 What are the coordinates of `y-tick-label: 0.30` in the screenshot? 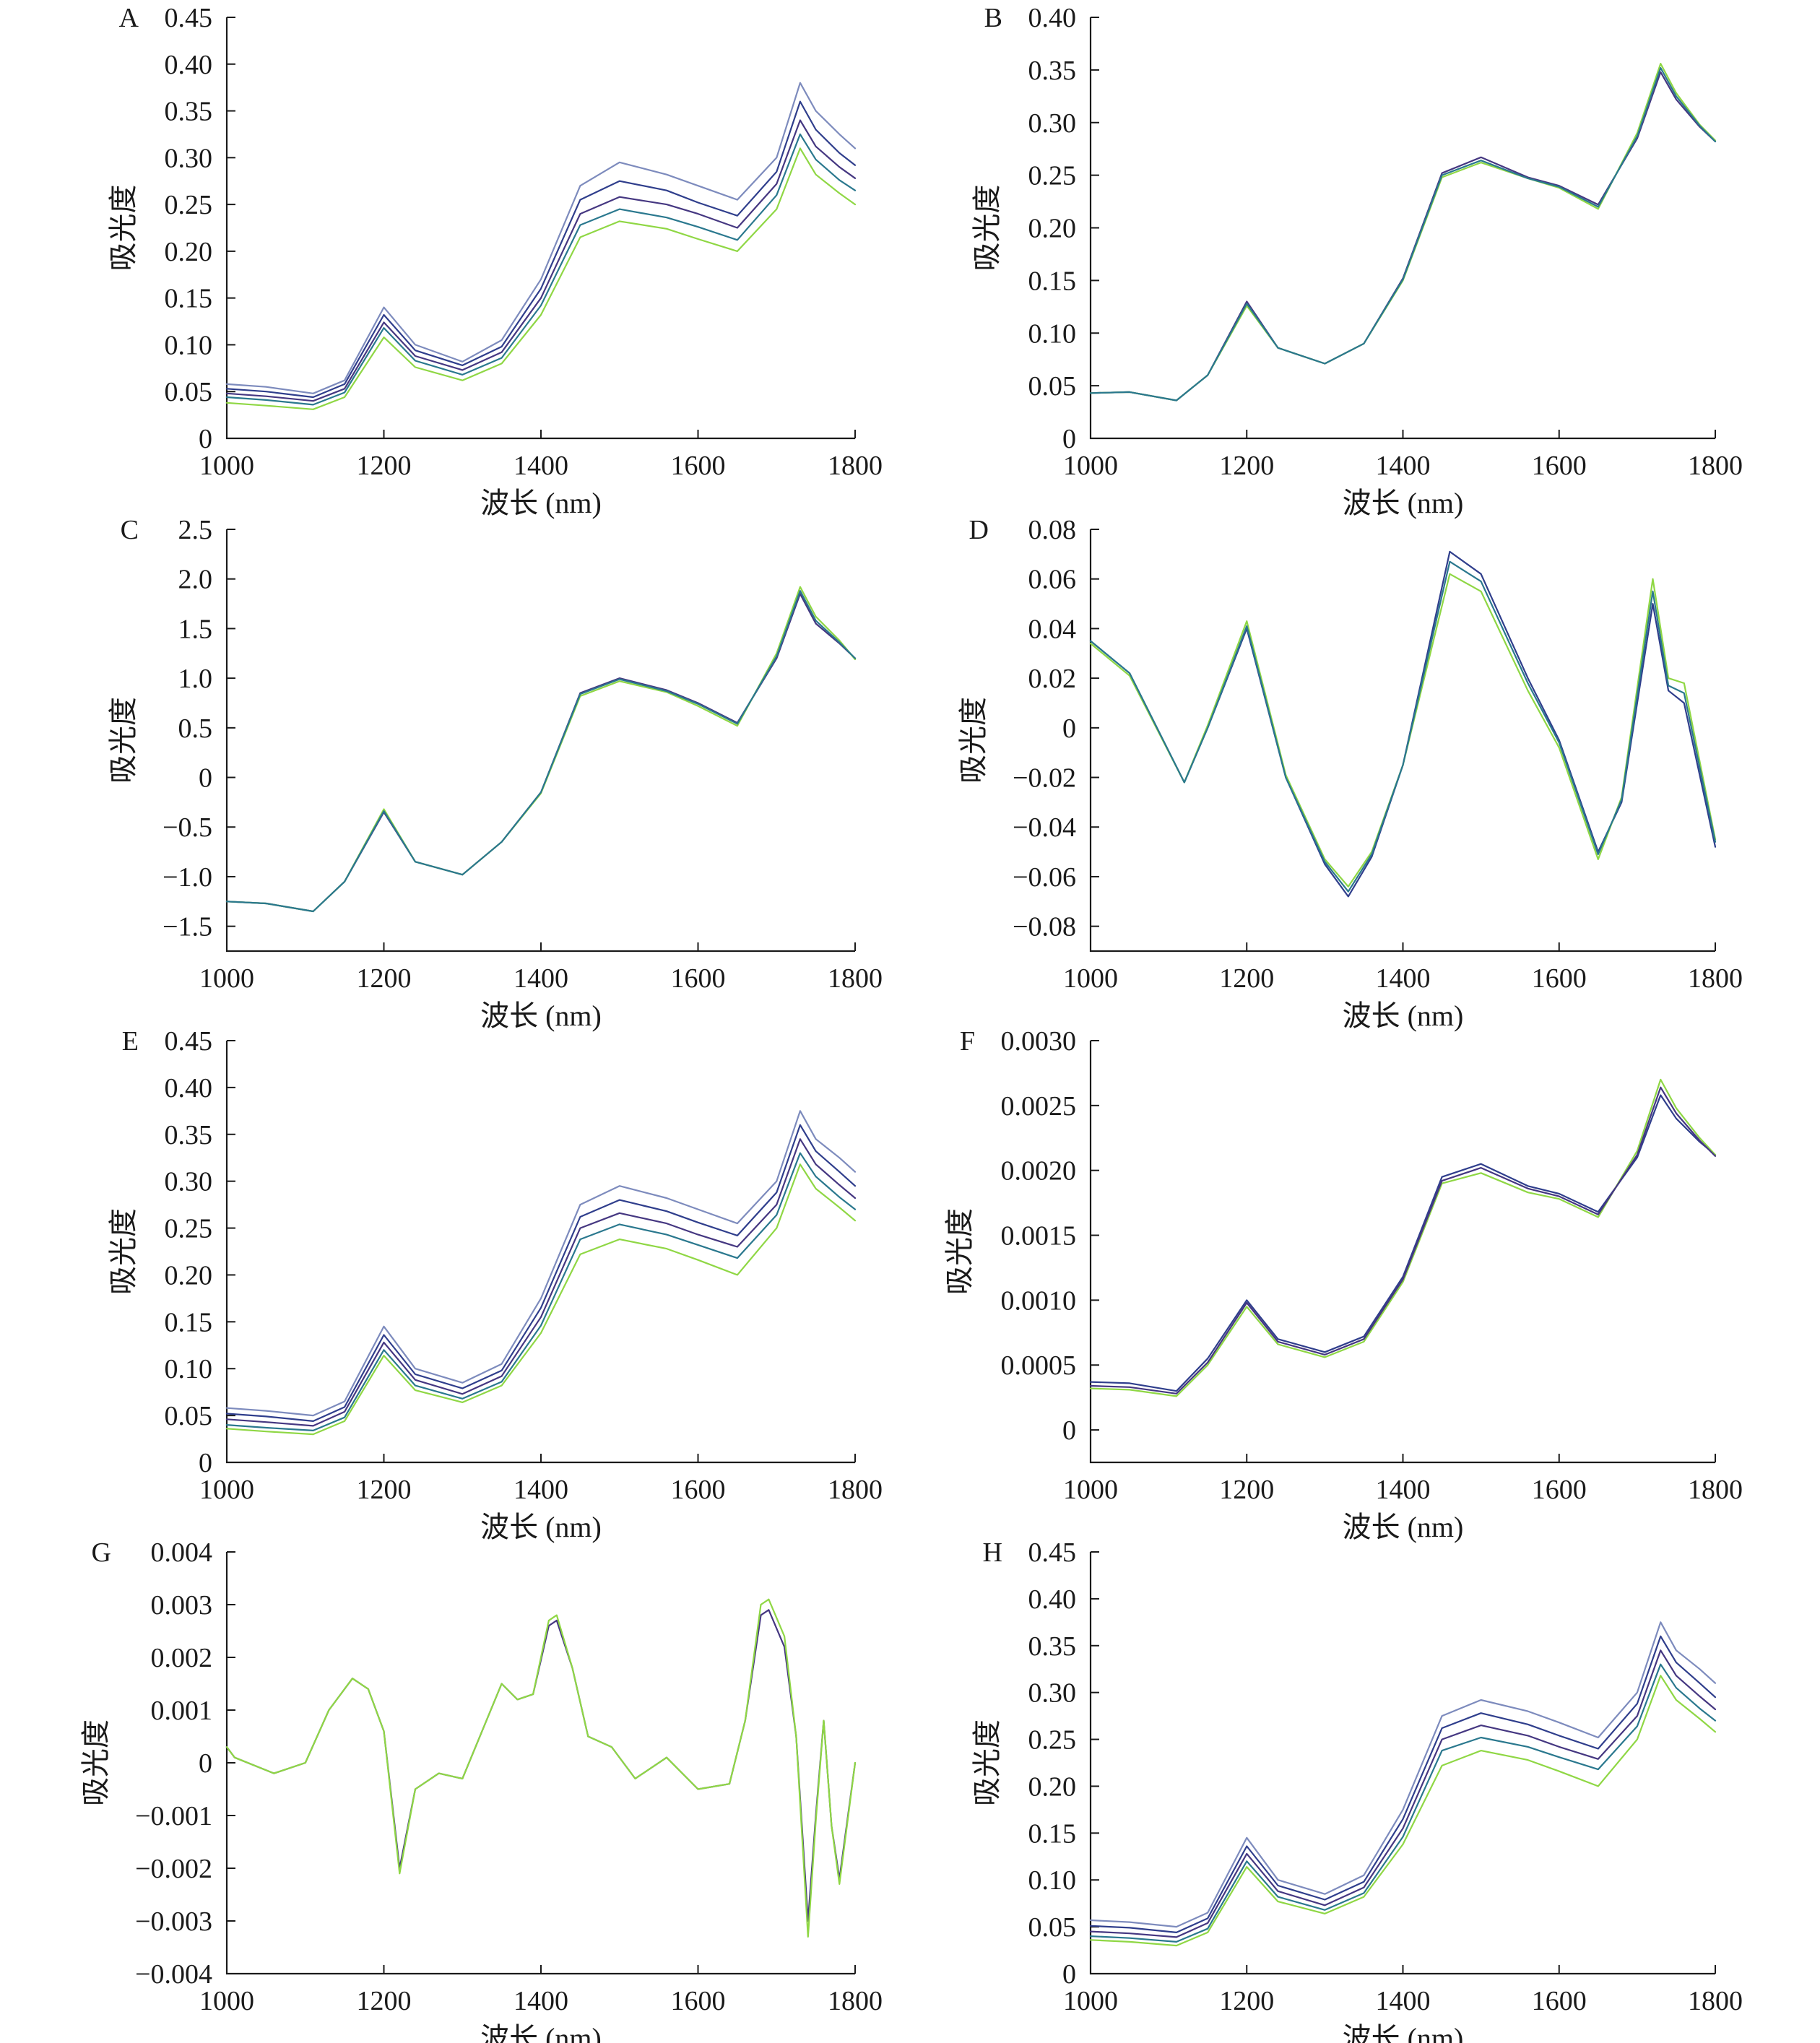 It's located at (1052, 124).